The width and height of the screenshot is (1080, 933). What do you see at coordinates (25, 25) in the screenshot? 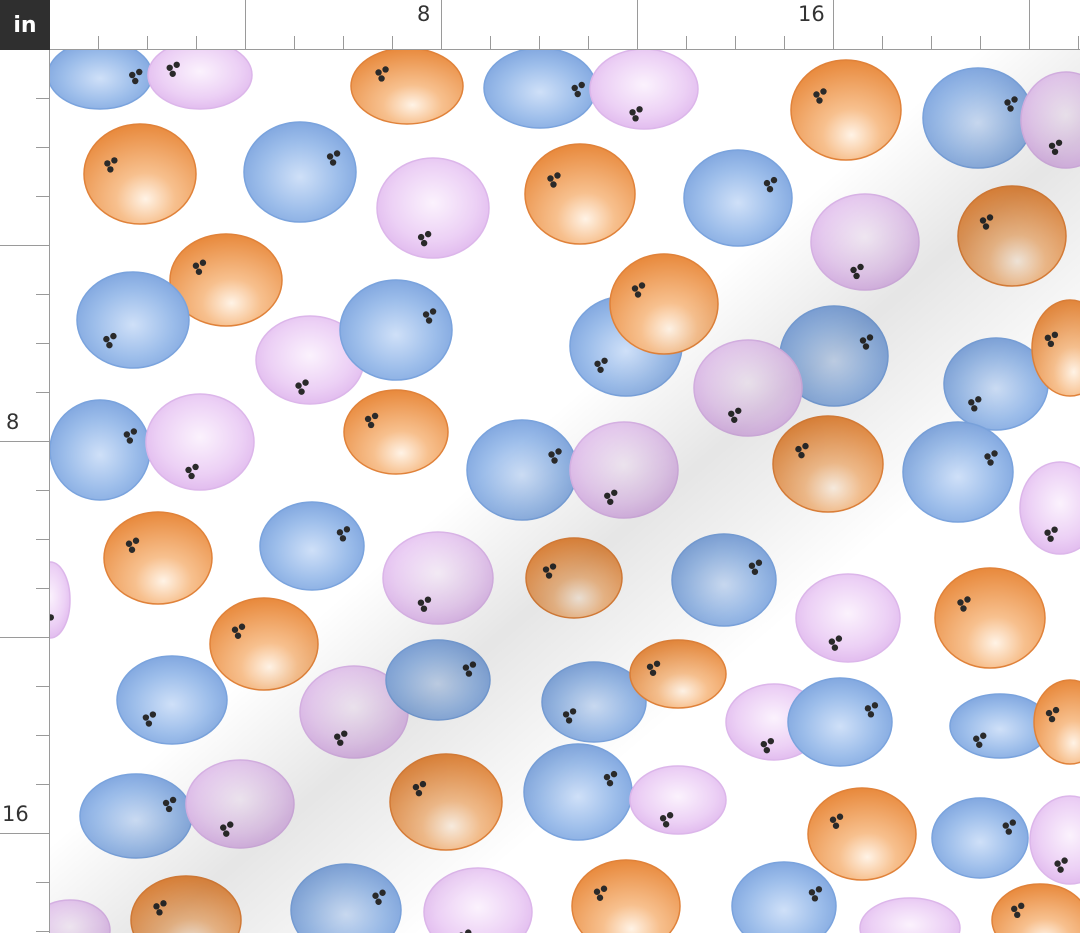
I see `unit-toggle: in` at bounding box center [25, 25].